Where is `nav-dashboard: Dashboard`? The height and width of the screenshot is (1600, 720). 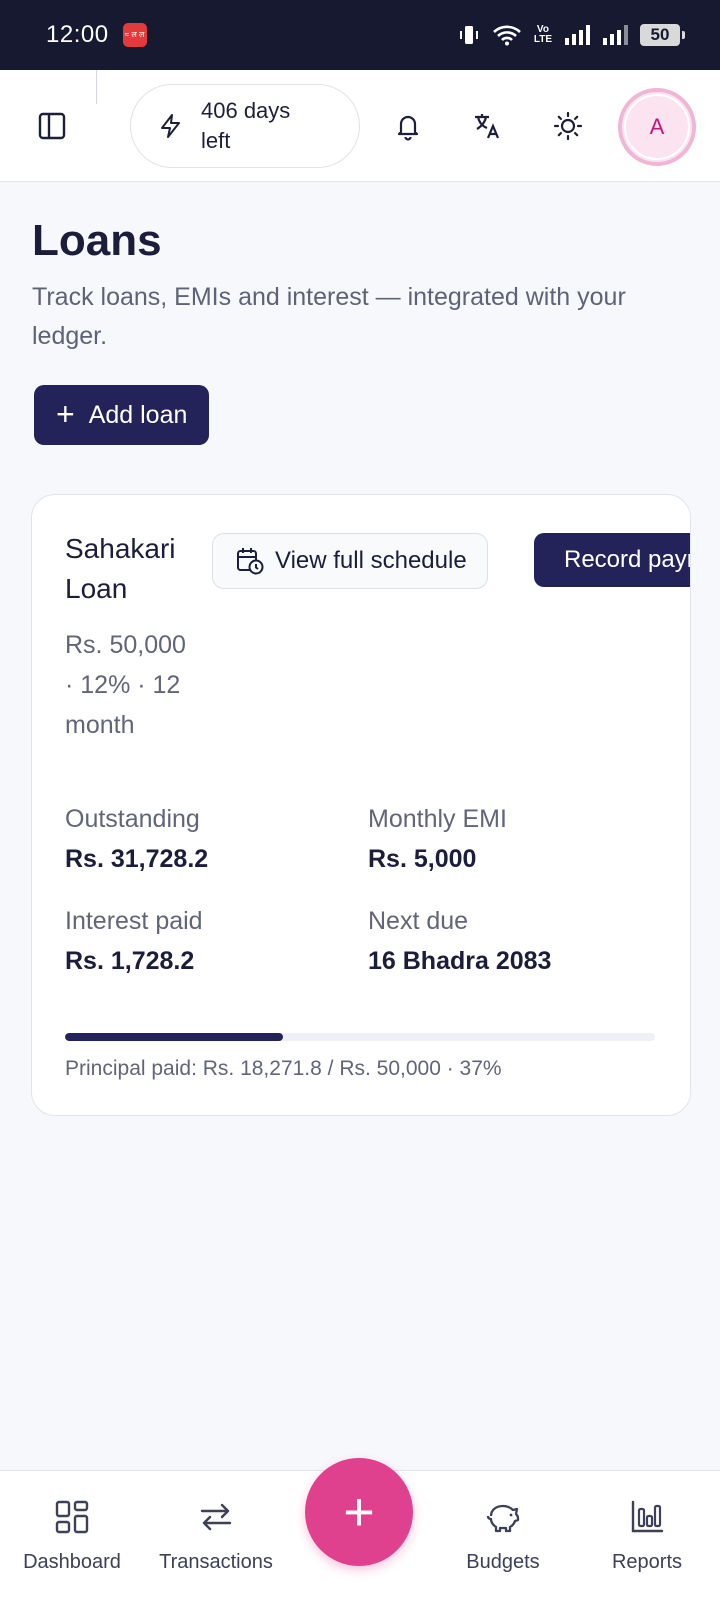 nav-dashboard: Dashboard is located at coordinates (72, 1536).